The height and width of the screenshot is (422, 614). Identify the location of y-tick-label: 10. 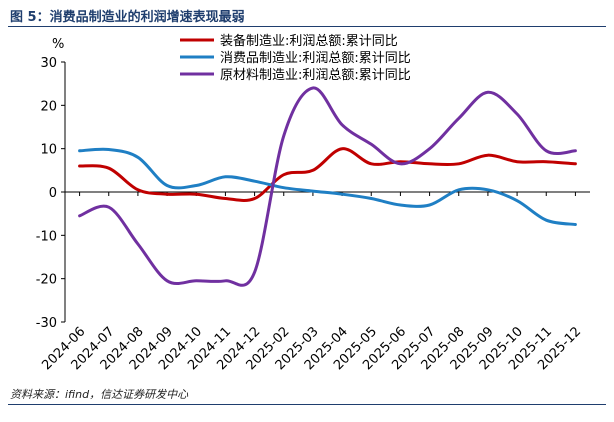
(48, 150).